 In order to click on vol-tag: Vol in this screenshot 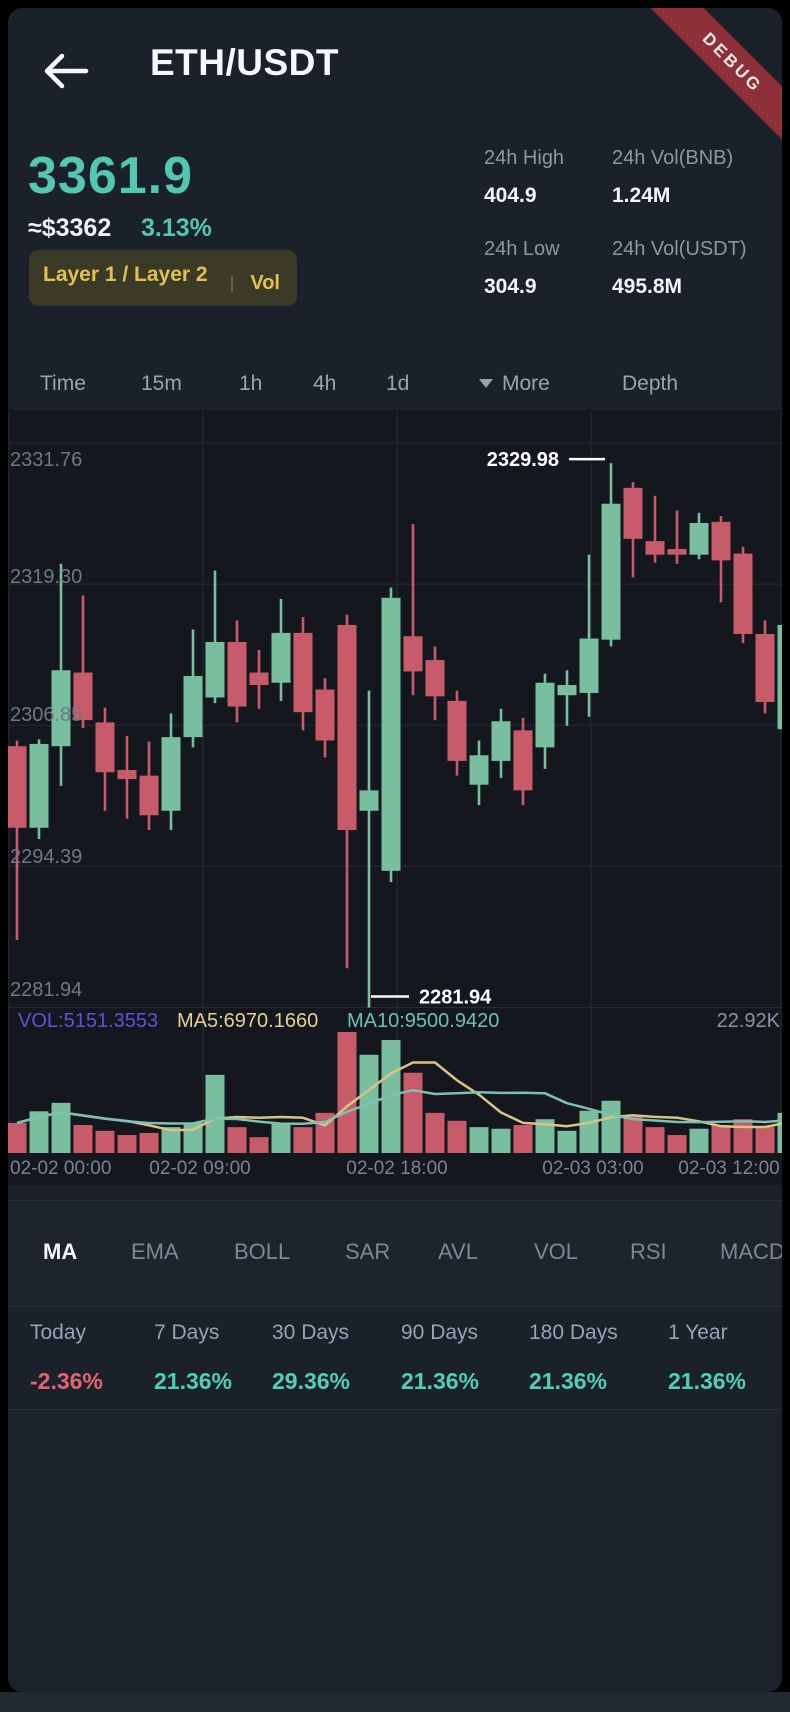, I will do `click(265, 283)`.